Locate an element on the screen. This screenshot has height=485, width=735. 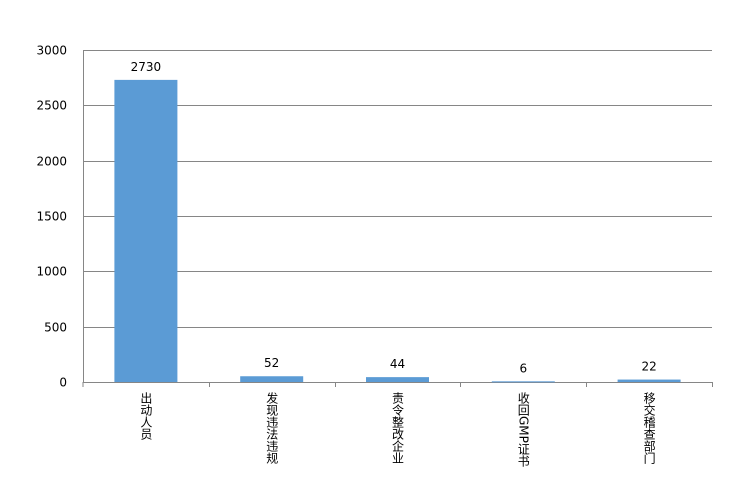
x-tick-label: 责令整改企业 is located at coordinates (397, 428).